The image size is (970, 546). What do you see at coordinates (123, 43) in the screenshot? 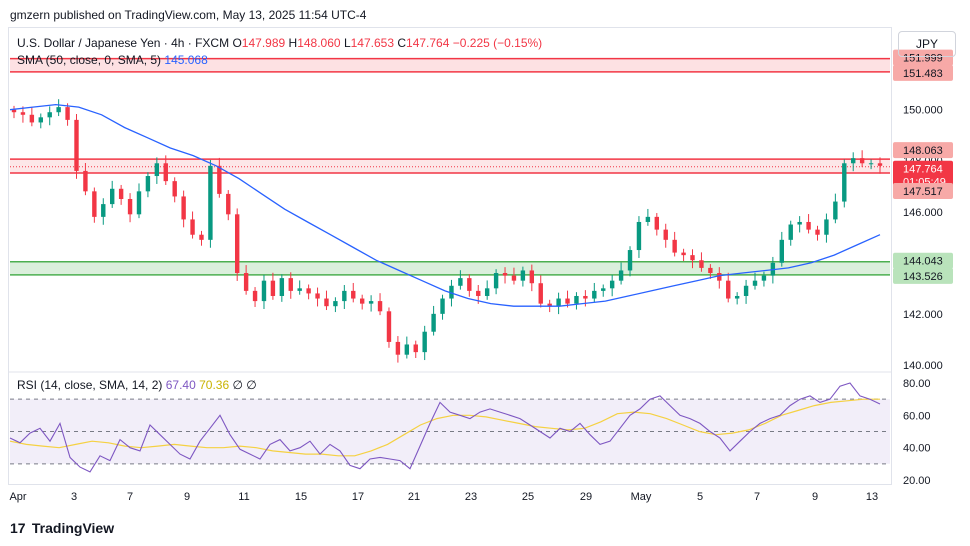
I see `symbol-name: U.S. Dollar / Japanese Yen · 4h · FXCM` at bounding box center [123, 43].